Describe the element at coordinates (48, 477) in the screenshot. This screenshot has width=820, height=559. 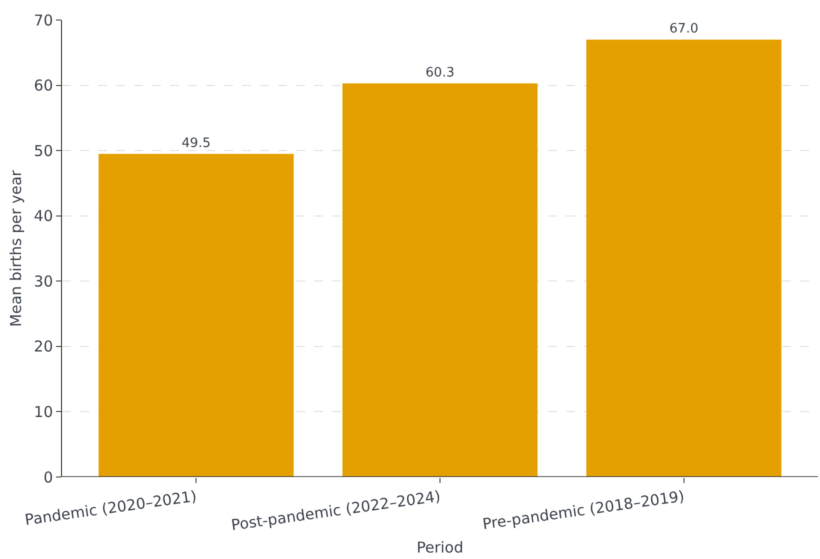
I see `y-tick-label: 0` at that location.